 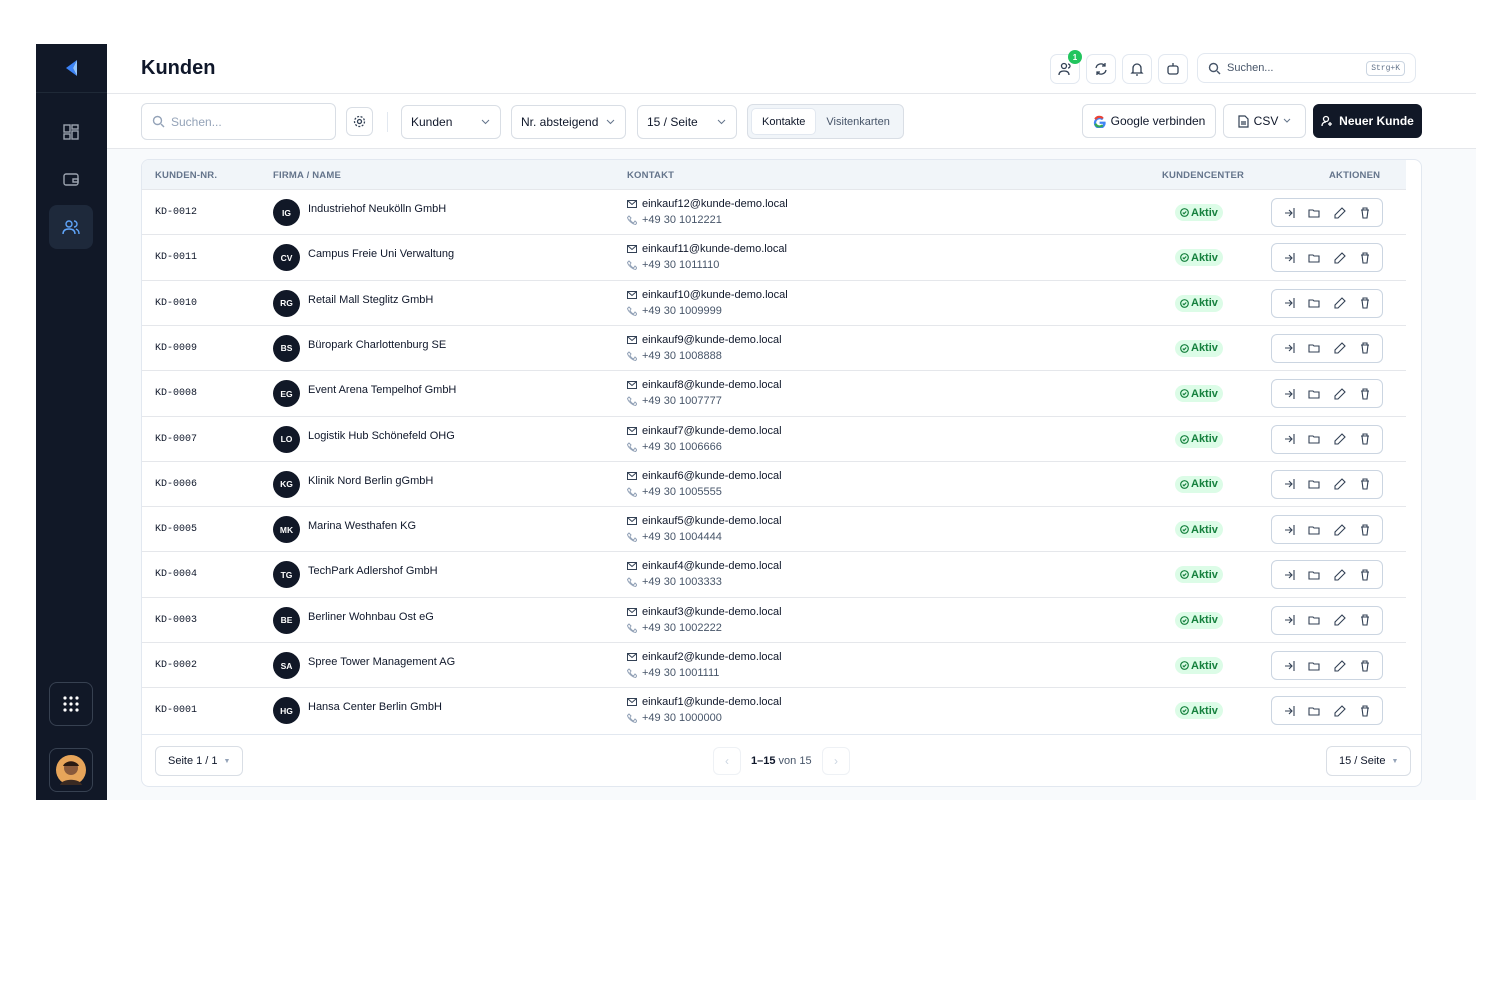 What do you see at coordinates (362, 526) in the screenshot?
I see `customer-name: Marina Westhafen KG` at bounding box center [362, 526].